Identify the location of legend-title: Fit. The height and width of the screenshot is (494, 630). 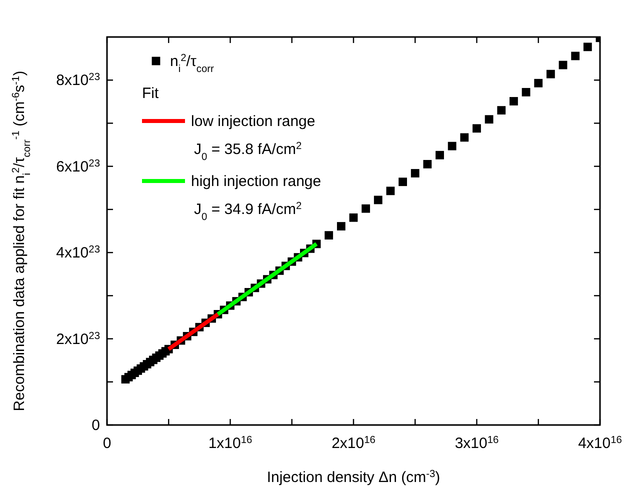
(151, 93).